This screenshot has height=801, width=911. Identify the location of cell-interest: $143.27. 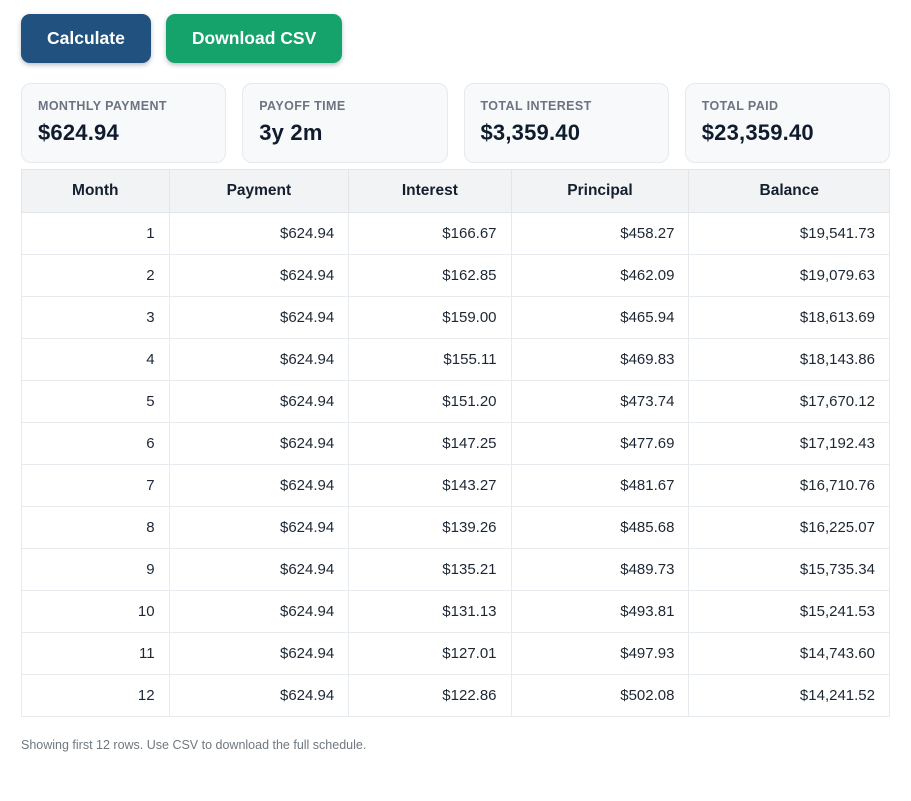
(430, 485).